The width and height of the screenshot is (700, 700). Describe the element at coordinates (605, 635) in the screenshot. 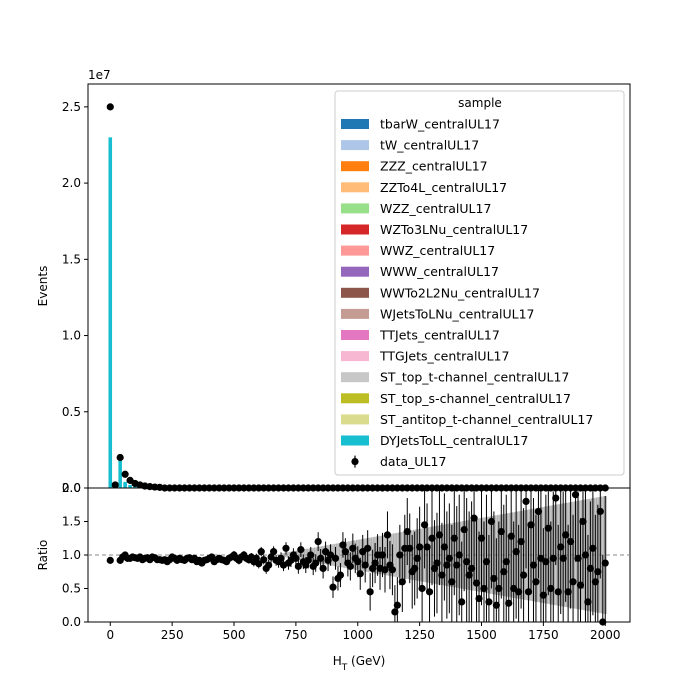

I see `x-tick-label: 2000` at that location.